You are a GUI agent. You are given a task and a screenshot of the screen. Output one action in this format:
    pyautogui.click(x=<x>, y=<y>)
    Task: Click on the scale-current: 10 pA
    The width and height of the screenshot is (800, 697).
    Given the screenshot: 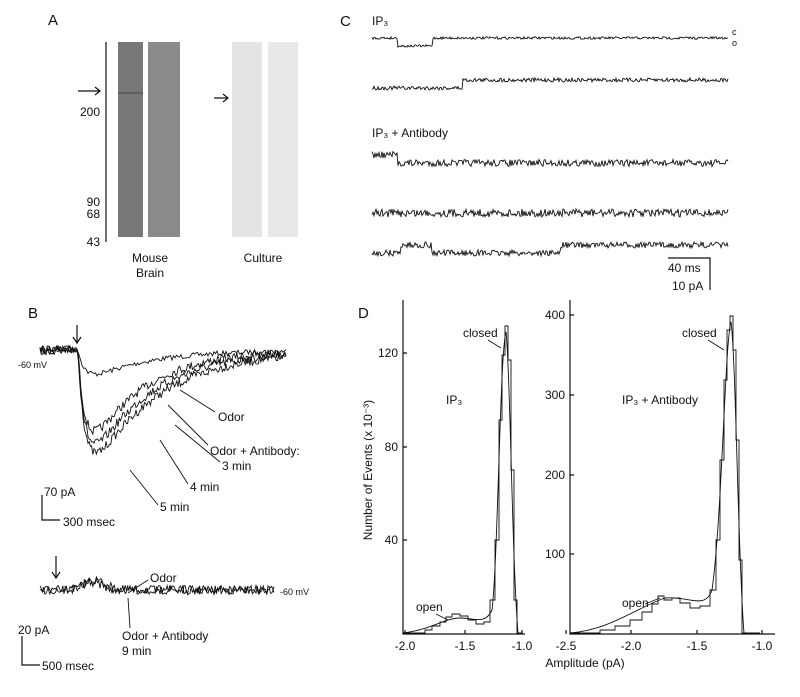 What is the action you would take?
    pyautogui.click(x=687, y=286)
    